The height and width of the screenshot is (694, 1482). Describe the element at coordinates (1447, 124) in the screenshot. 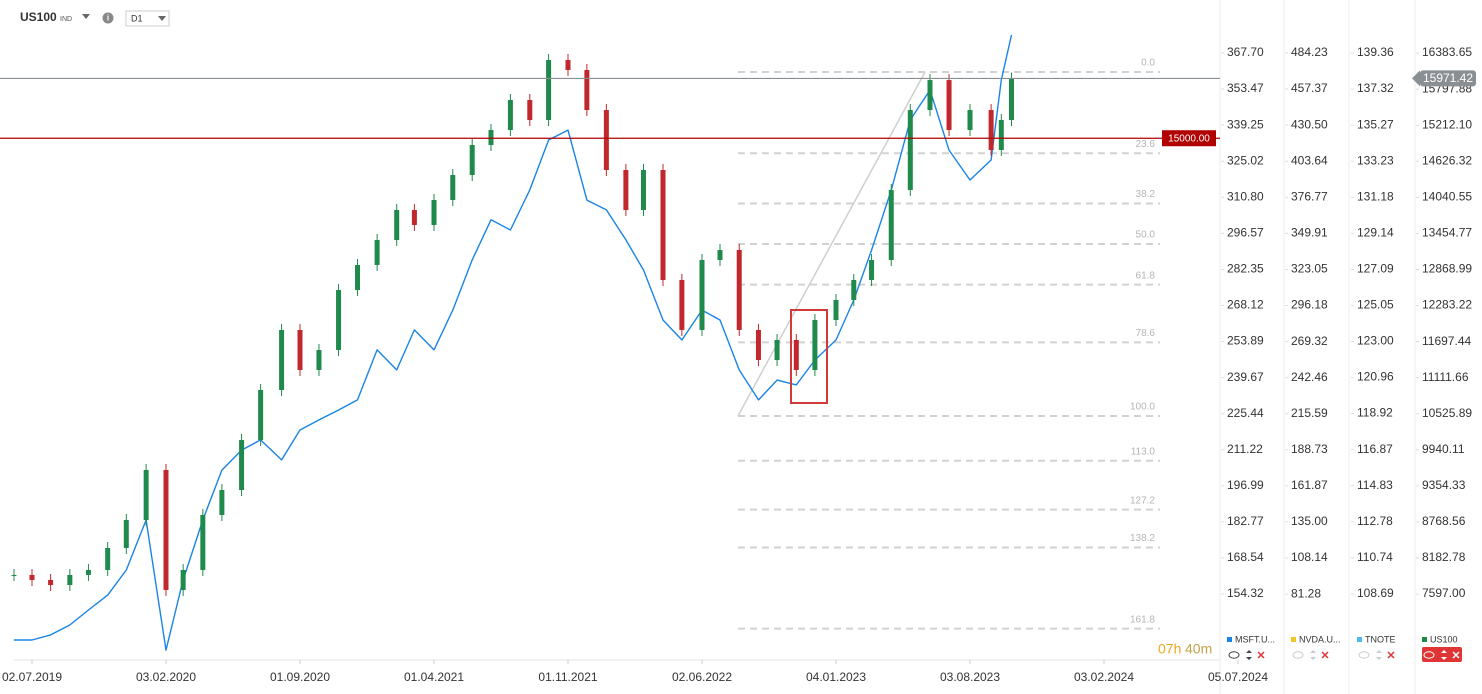

I see `y-tick-label: 15212.10` at that location.